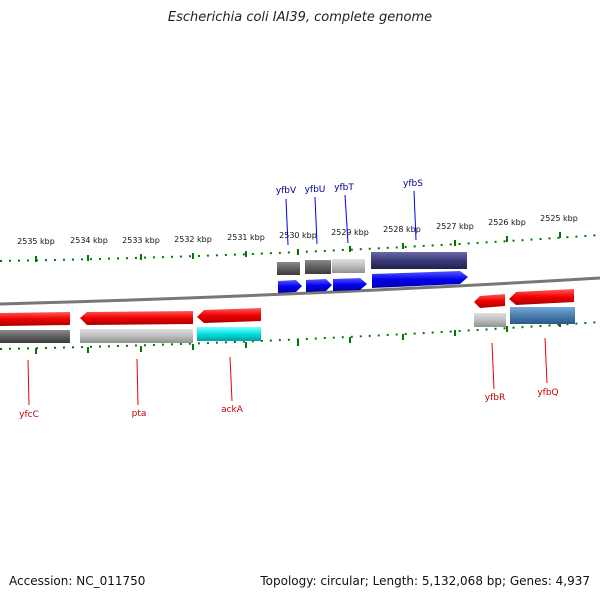  What do you see at coordinates (547, 393) in the screenshot?
I see `gene-label-yfbQ: yfbQ` at bounding box center [547, 393].